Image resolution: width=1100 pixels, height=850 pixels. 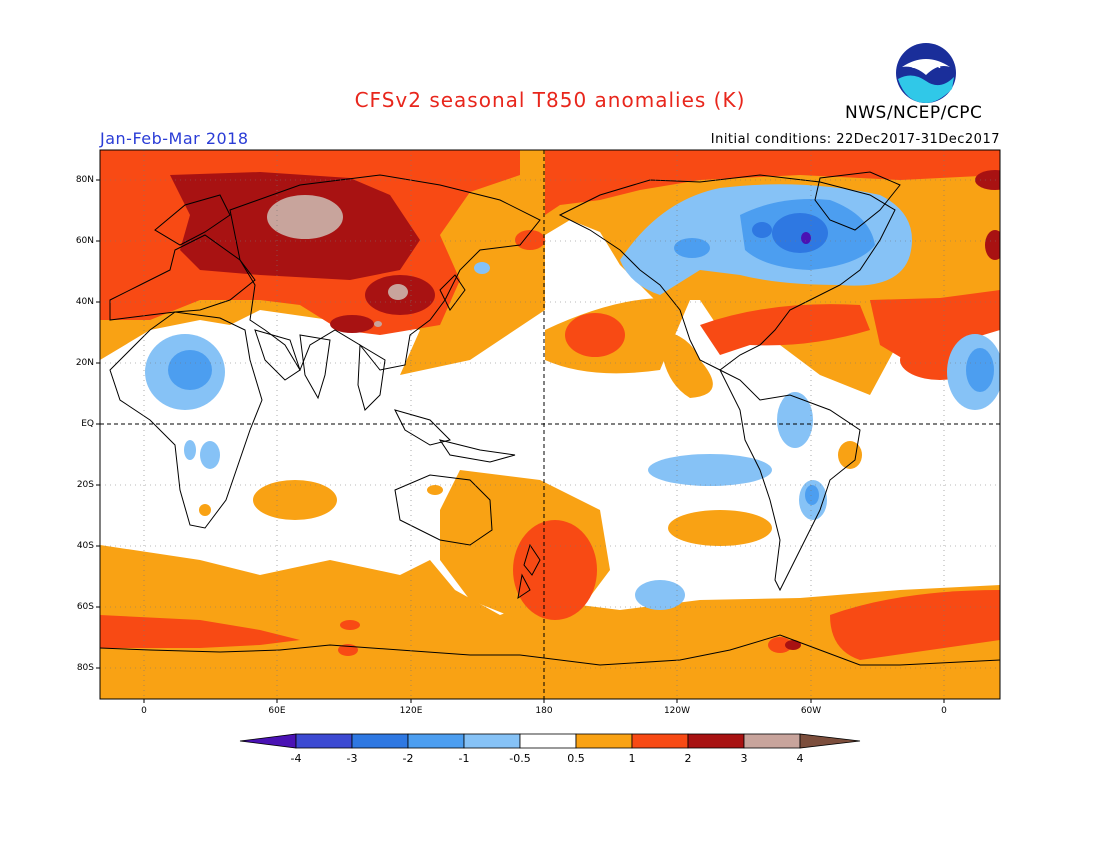 What do you see at coordinates (85, 546) in the screenshot?
I see `lat-label: 40S` at bounding box center [85, 546].